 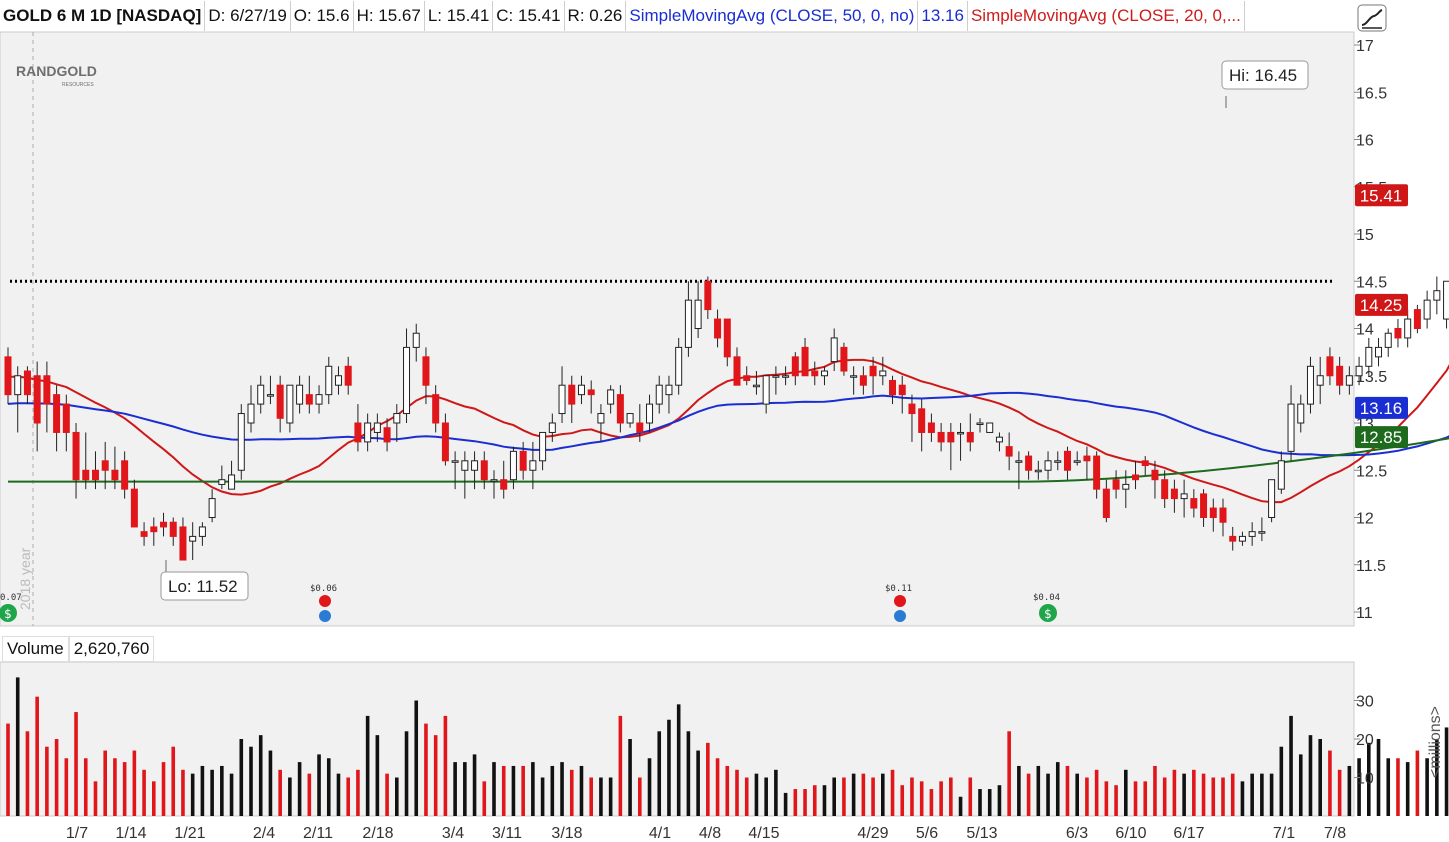 I want to click on sma50-label: SimpleMovingAvg (CLOSE, 50, 0, no), so click(x=772, y=16).